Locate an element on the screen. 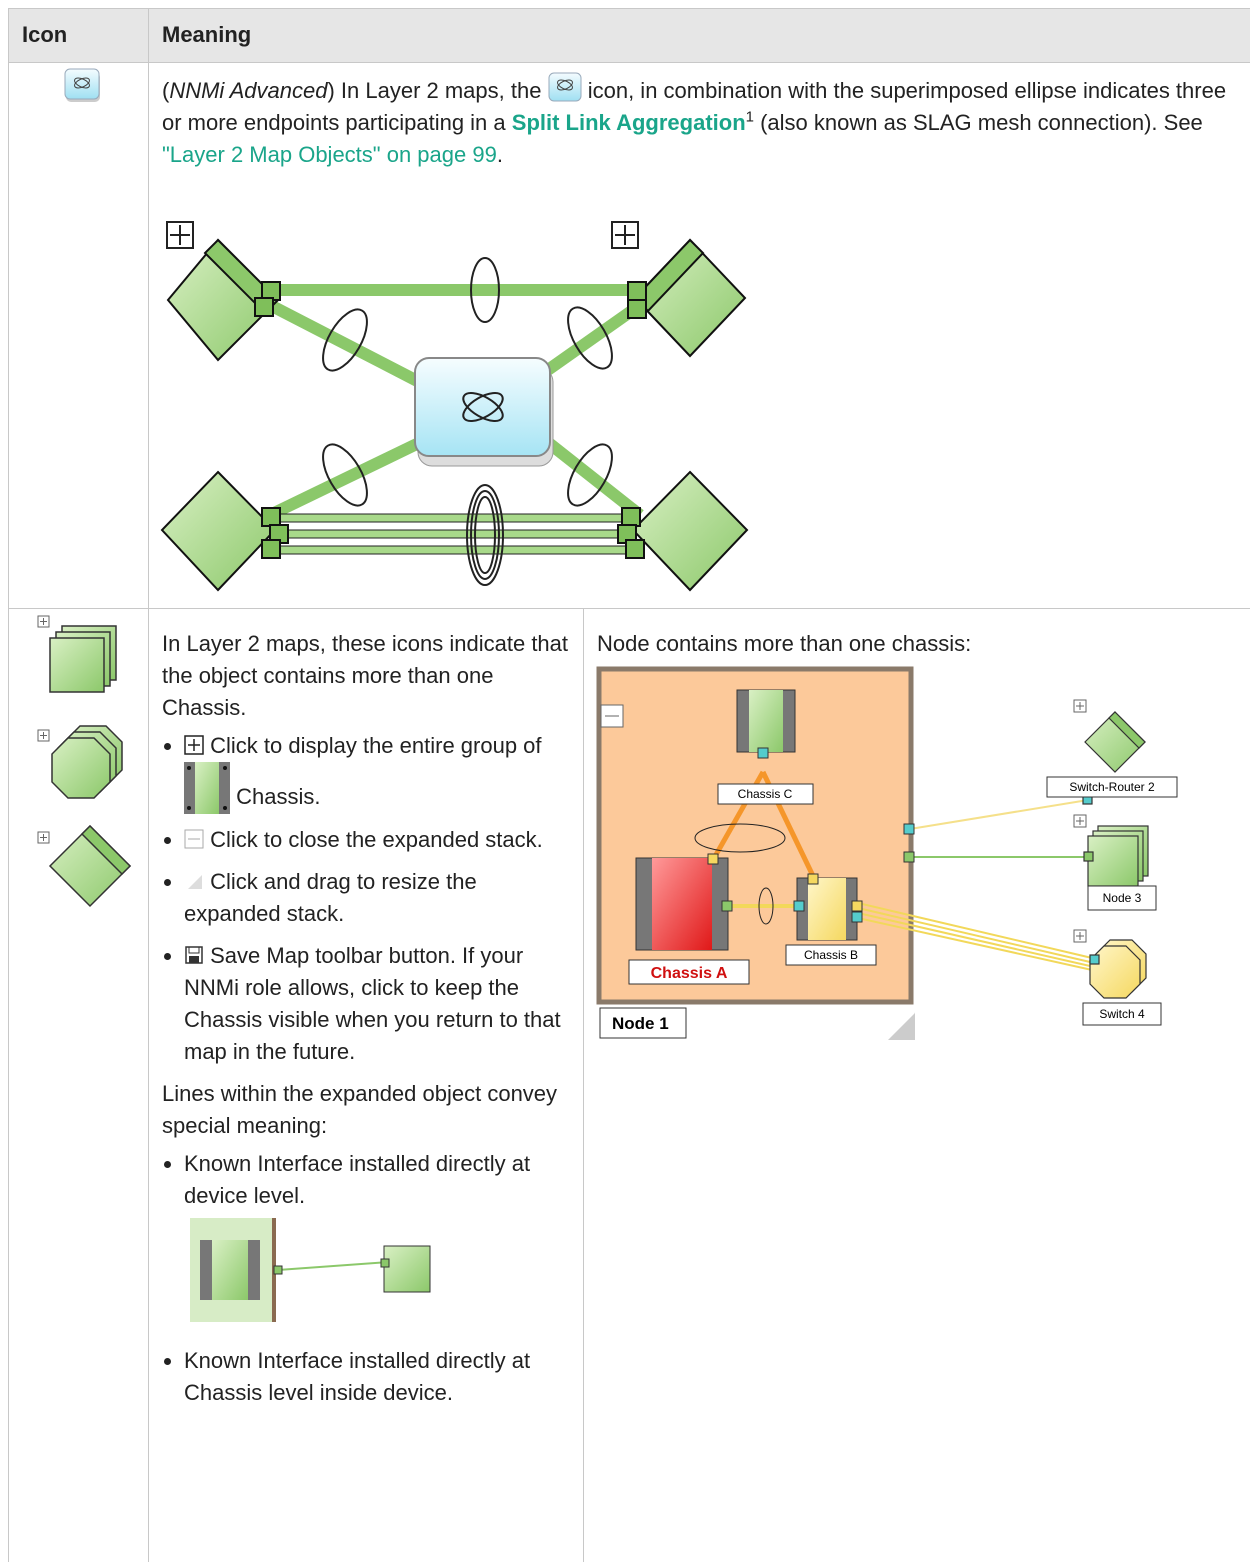  node-label: Chassis A is located at coordinates (689, 973).